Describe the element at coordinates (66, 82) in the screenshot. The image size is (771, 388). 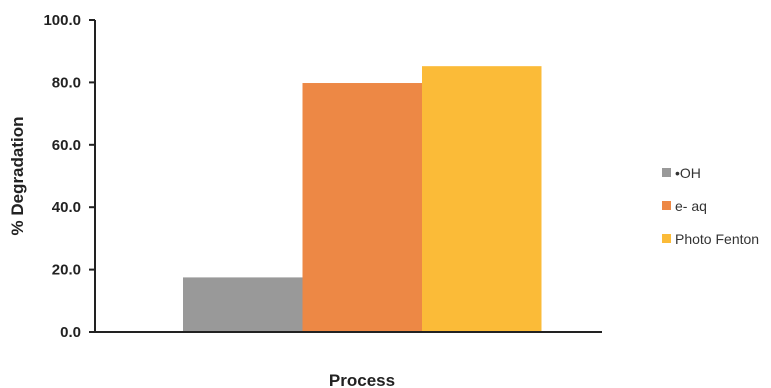
I see `y-tick-label: 80.0` at that location.